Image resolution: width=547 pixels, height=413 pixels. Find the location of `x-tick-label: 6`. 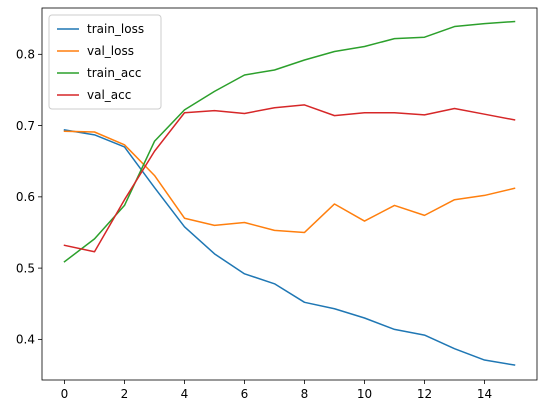

x-tick-label: 6 is located at coordinates (245, 394).